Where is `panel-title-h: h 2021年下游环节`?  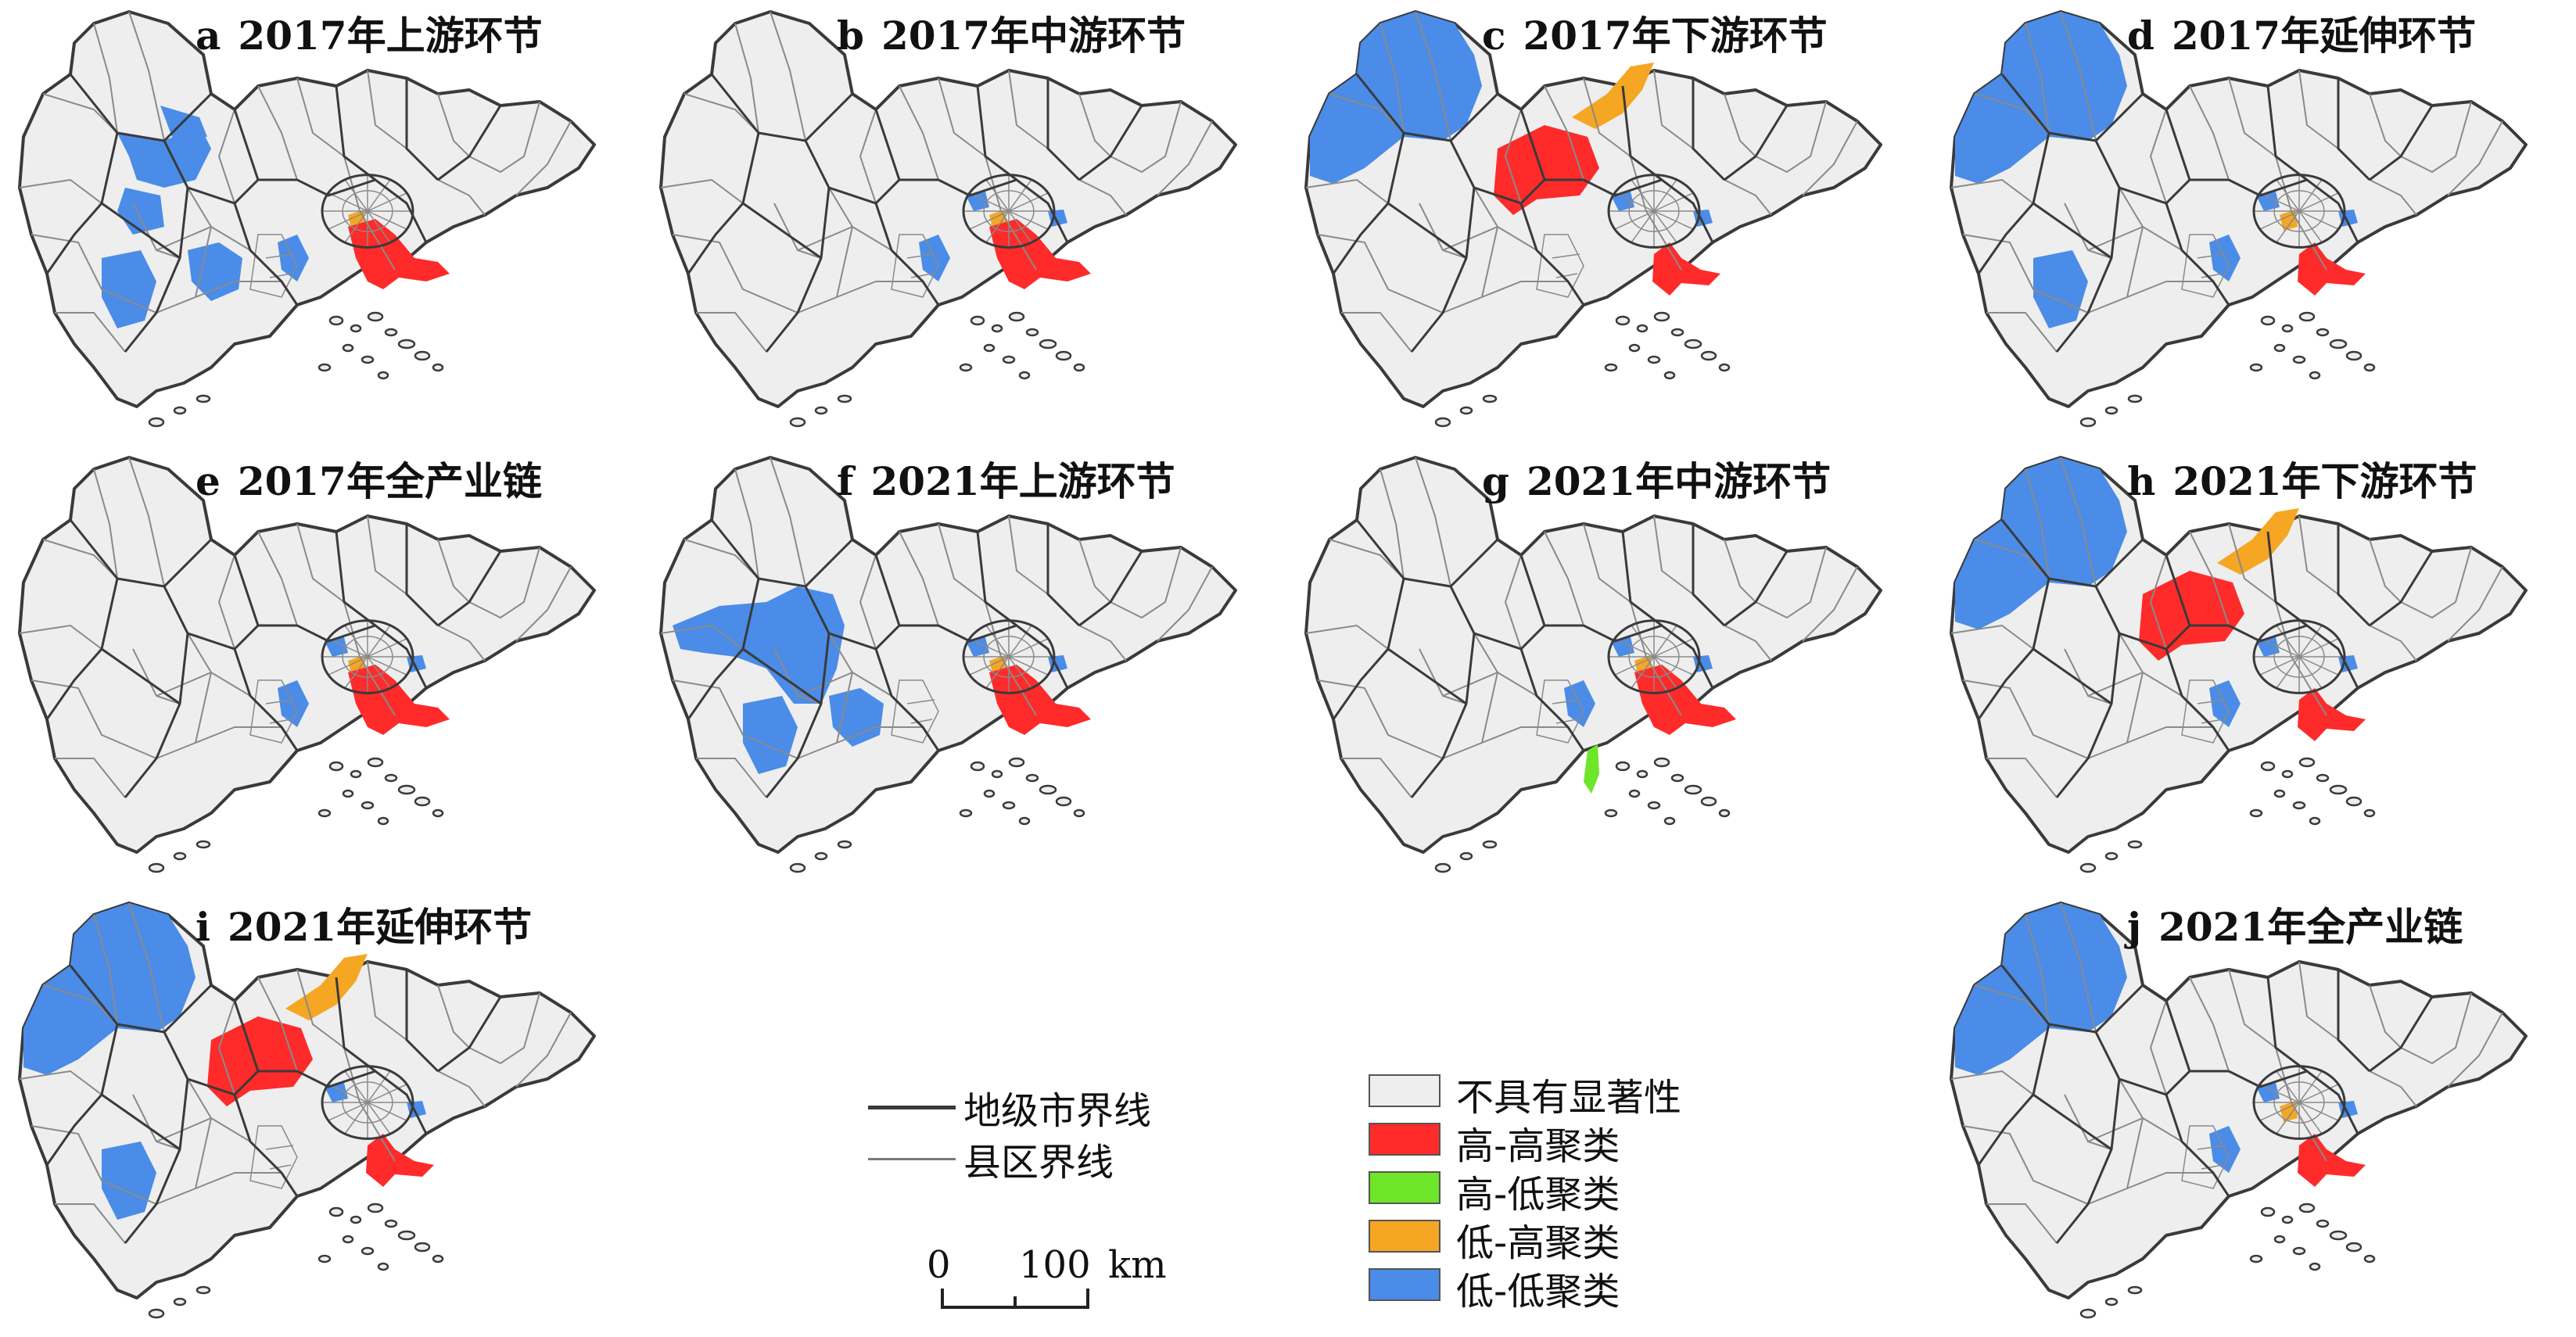
panel-title-h: h 2021年下游环节 is located at coordinates (2302, 478).